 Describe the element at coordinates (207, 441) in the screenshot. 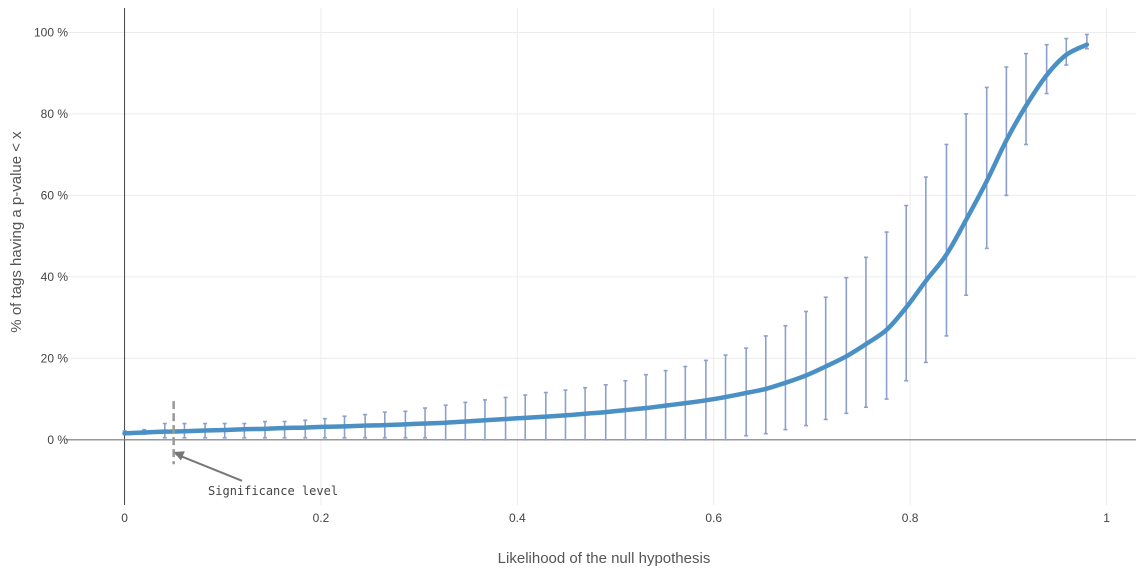

I see `significance-marker-group` at that location.